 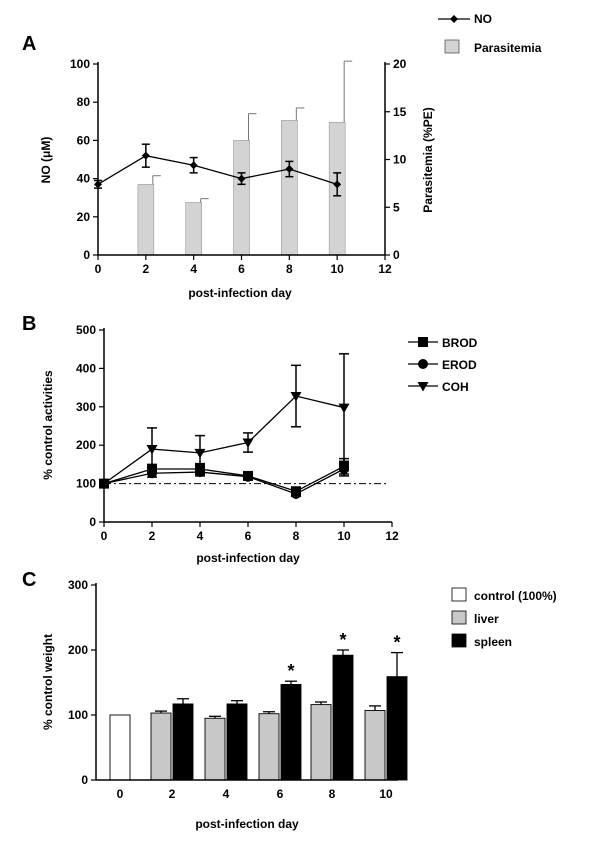 What do you see at coordinates (400, 64) in the screenshot?
I see `panel-a-yr-tick-label: 20` at bounding box center [400, 64].